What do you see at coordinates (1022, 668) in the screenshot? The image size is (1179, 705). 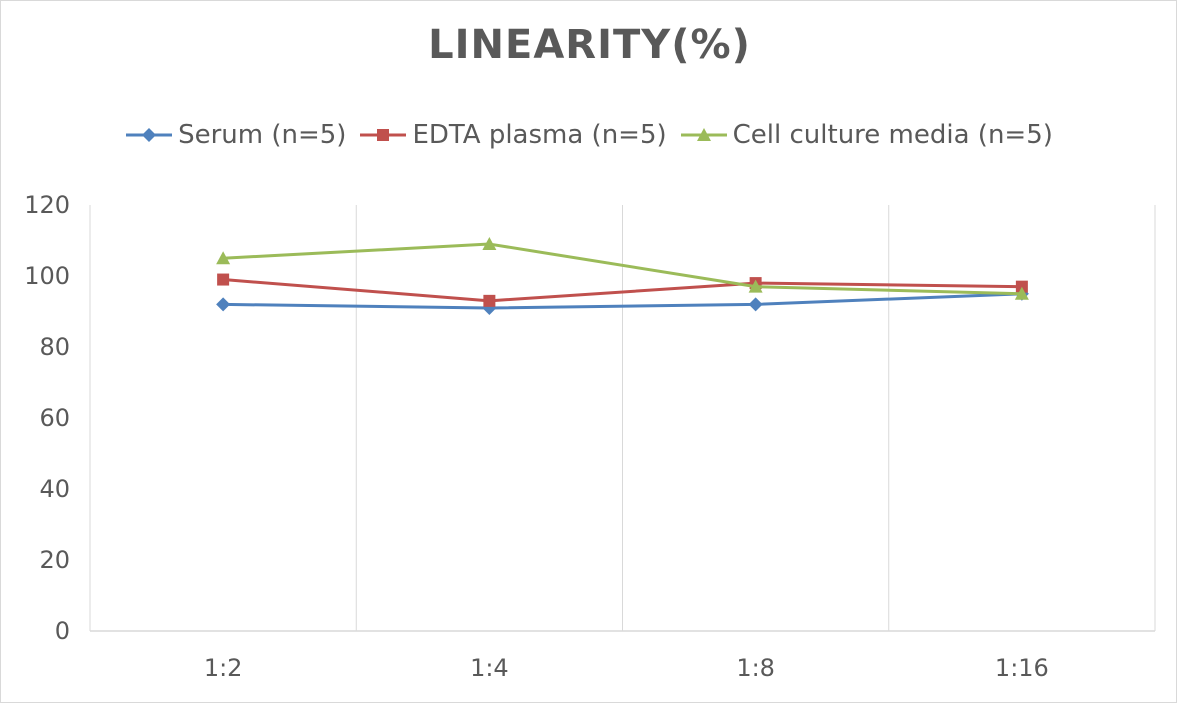 I see `x-tick-label: 1:16` at bounding box center [1022, 668].